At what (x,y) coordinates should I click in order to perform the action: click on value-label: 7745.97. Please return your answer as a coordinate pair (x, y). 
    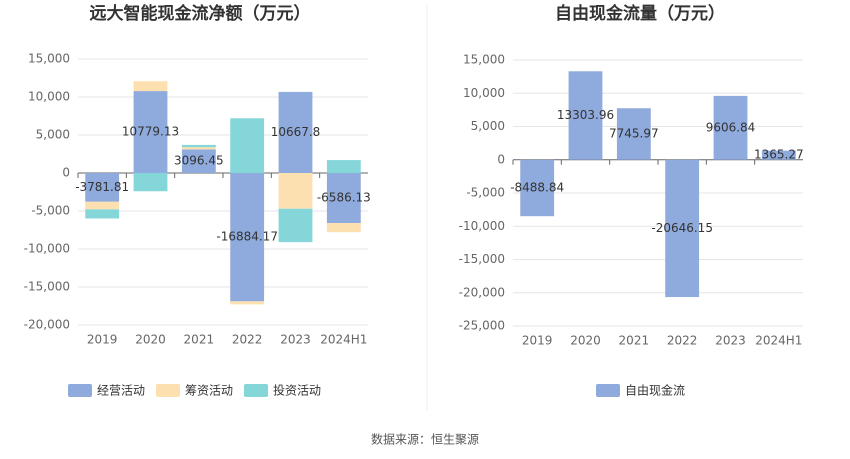
    Looking at the image, I should click on (634, 133).